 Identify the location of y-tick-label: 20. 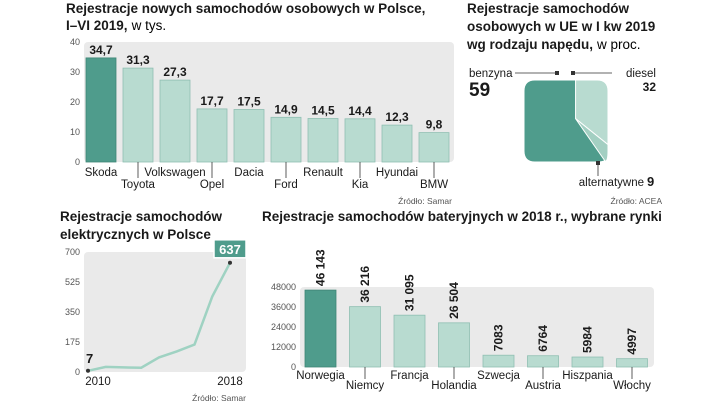
(75, 102).